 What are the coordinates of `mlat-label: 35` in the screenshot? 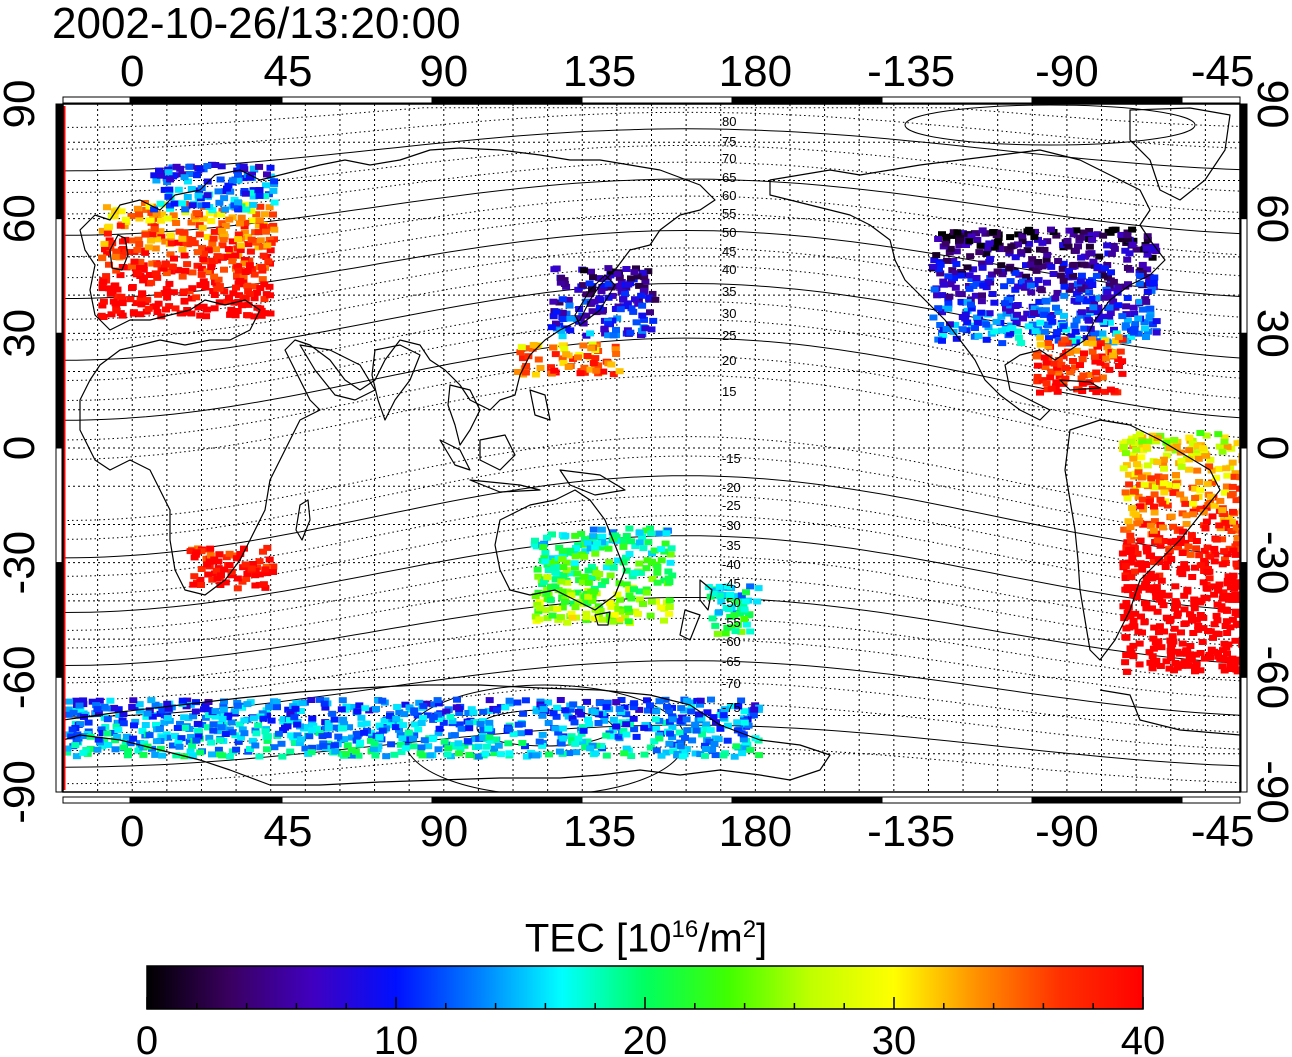 It's located at (729, 291).